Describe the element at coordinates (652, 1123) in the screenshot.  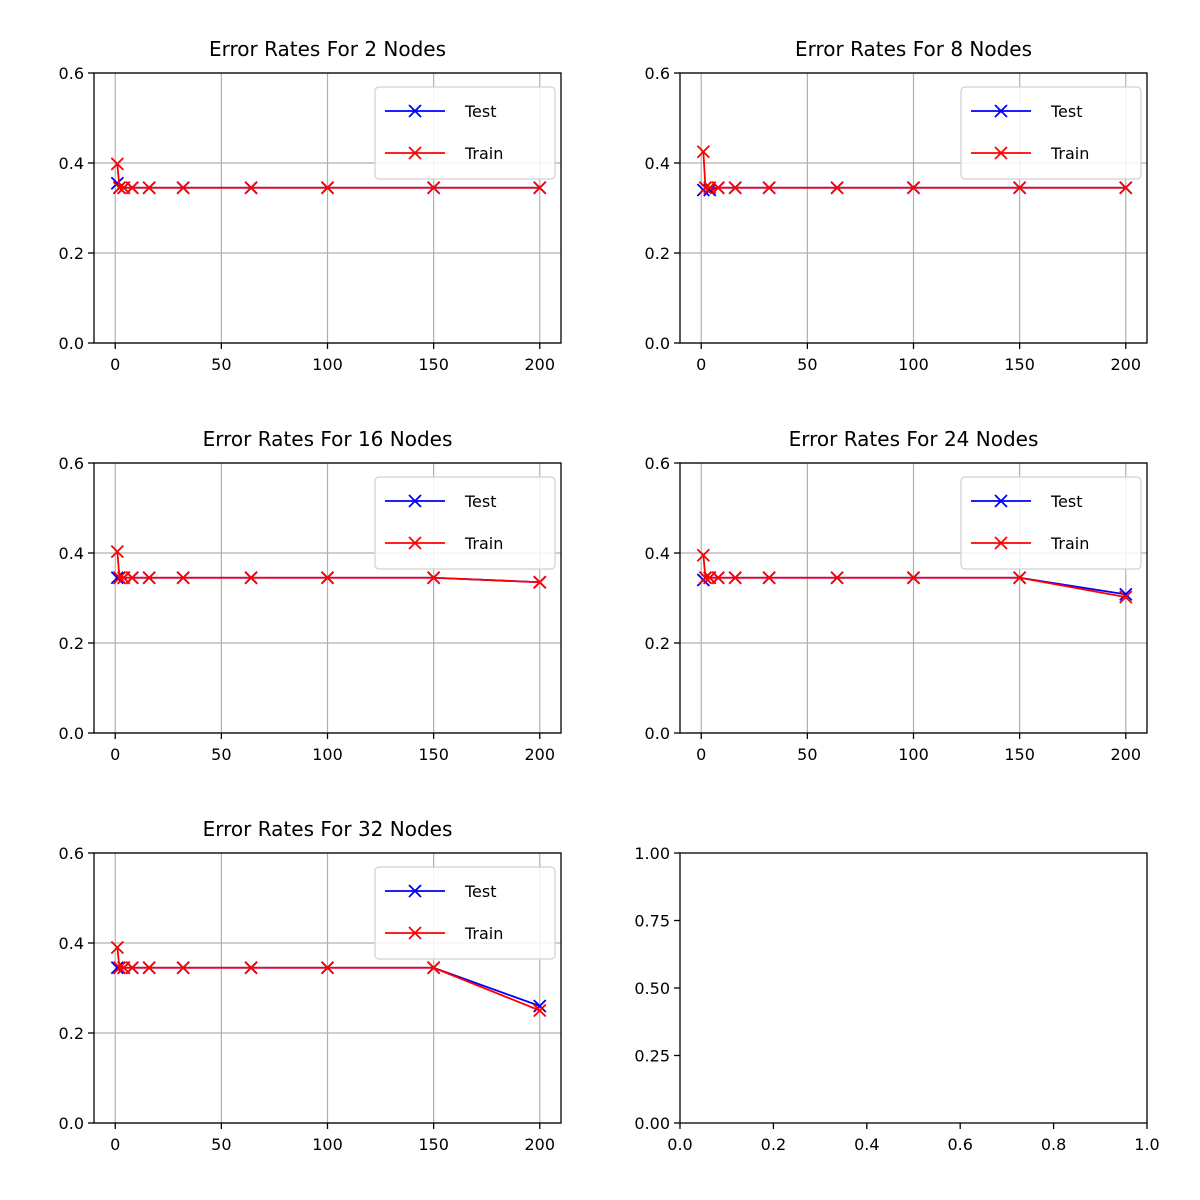
I see `y-tick-label: 0.00` at that location.